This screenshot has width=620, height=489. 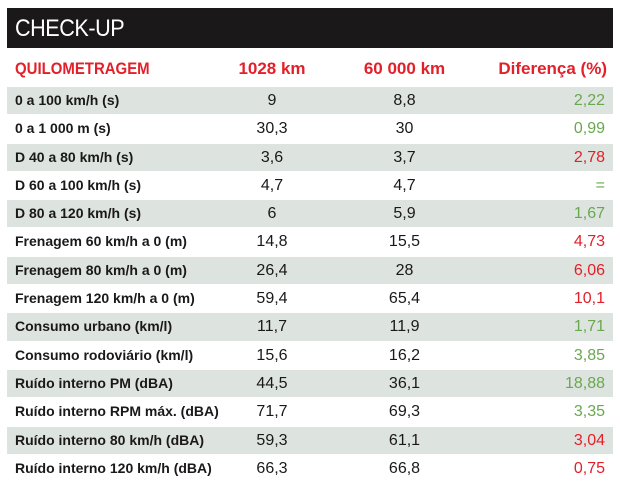 I want to click on value-60000km: 28, so click(x=404, y=270).